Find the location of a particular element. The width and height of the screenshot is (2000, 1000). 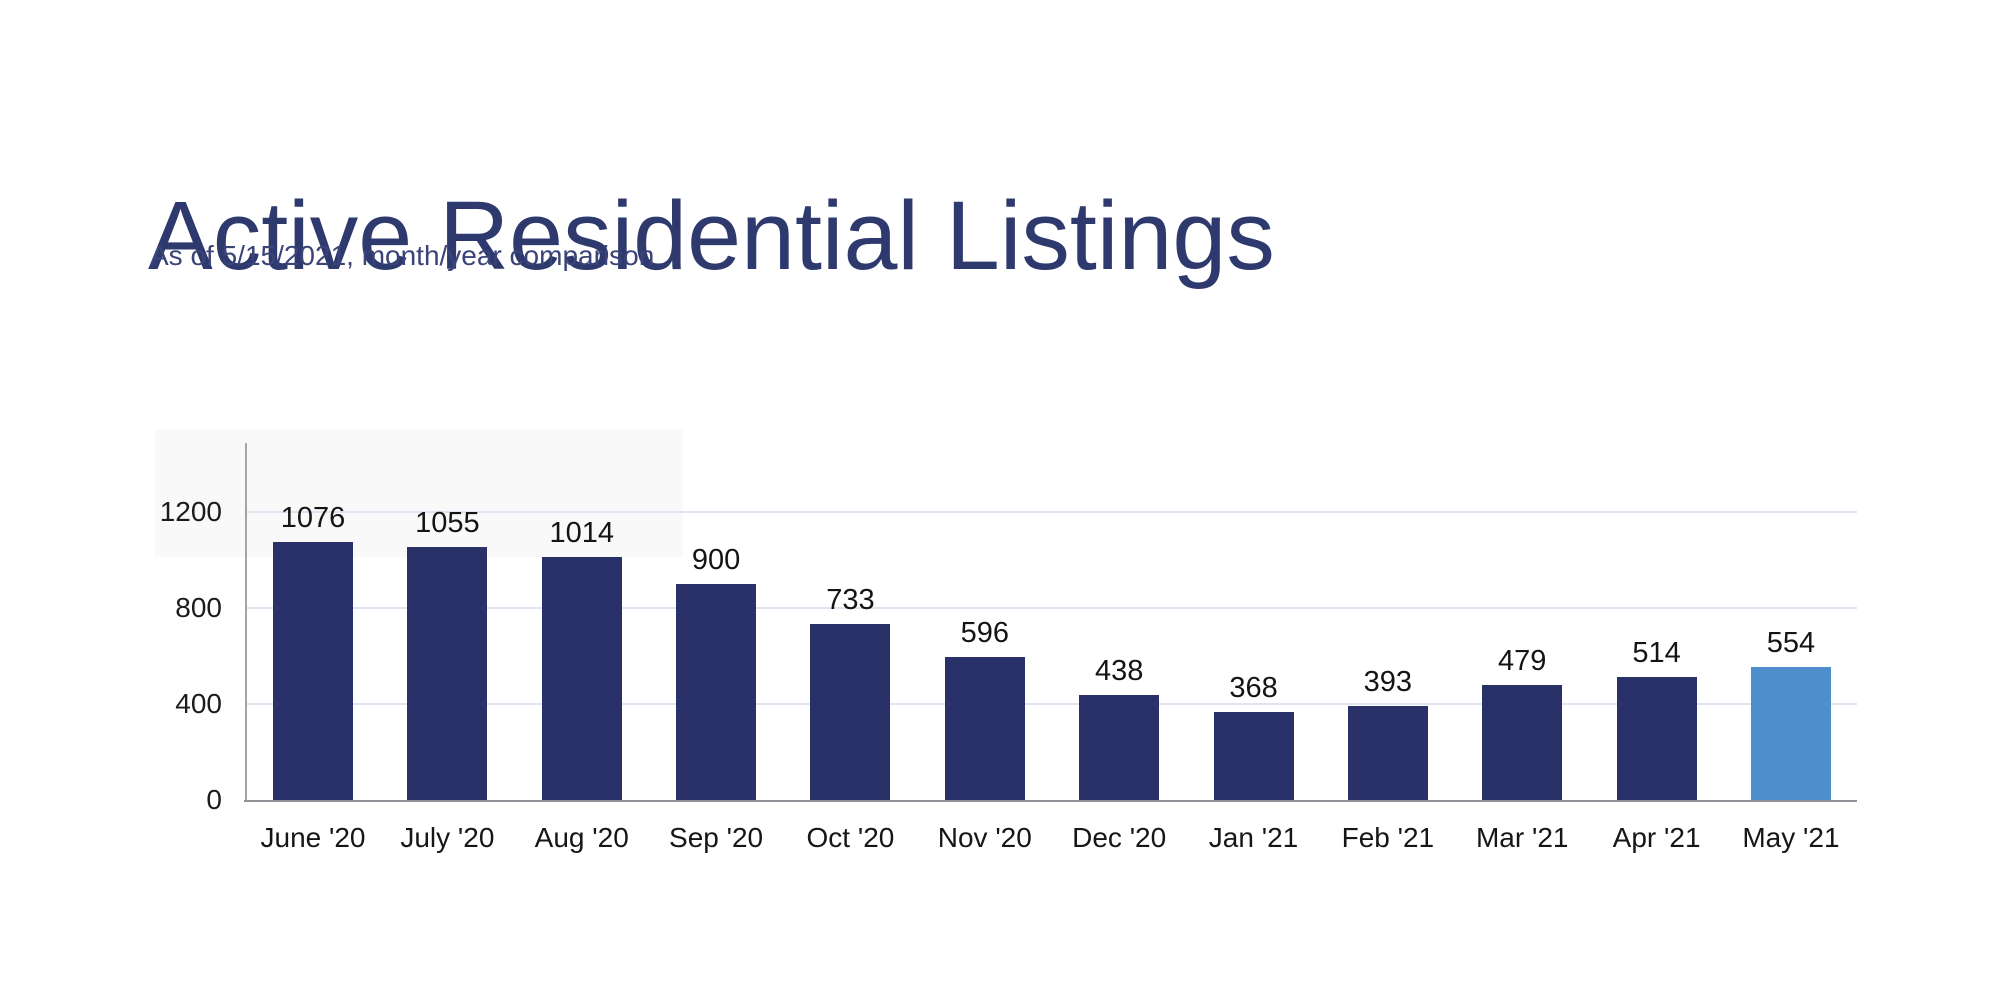

x-tick-label: Apr '21 is located at coordinates (1656, 837).